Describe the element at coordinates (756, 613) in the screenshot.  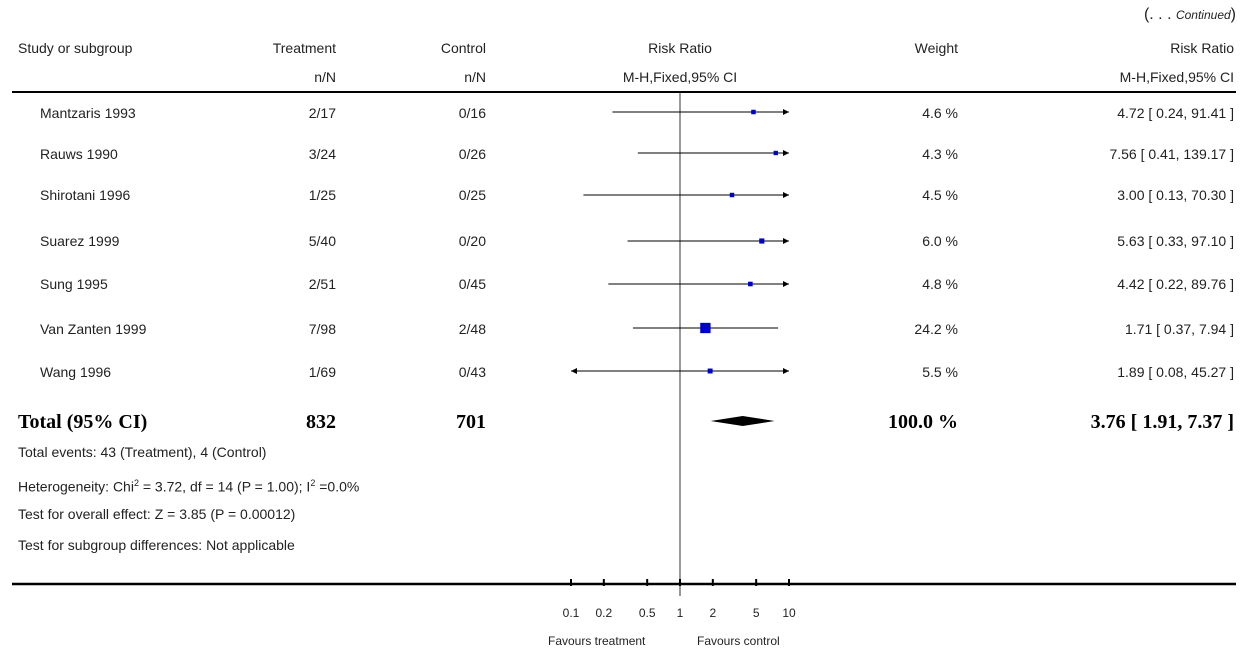
I see `axis-tick-label: 5` at that location.